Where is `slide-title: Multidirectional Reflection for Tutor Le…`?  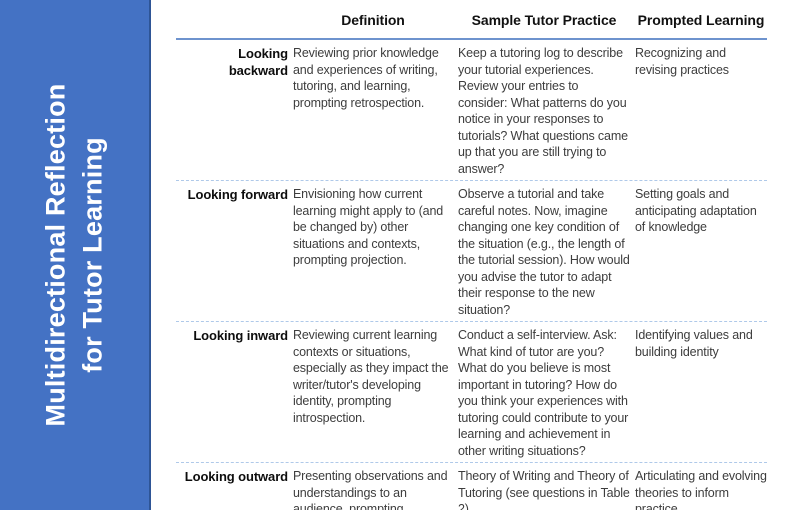 slide-title: Multidirectional Reflection for Tutor Le… is located at coordinates (75, 255).